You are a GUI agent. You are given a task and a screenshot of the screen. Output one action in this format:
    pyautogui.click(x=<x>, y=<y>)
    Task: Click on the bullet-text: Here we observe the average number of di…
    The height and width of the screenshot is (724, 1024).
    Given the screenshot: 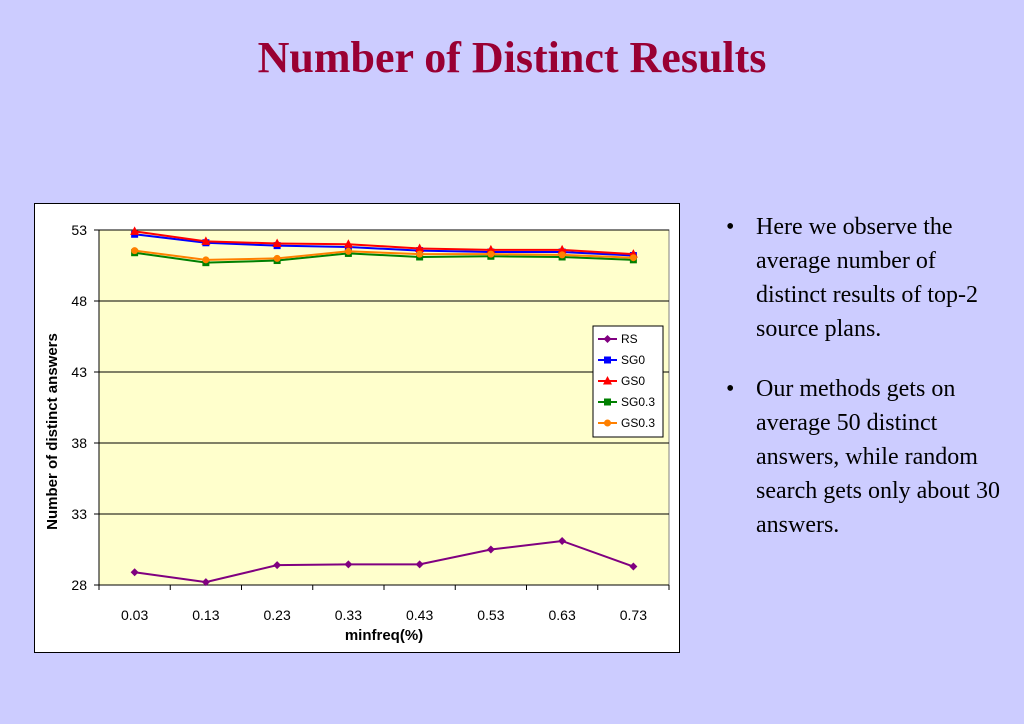 What is the action you would take?
    pyautogui.click(x=867, y=278)
    